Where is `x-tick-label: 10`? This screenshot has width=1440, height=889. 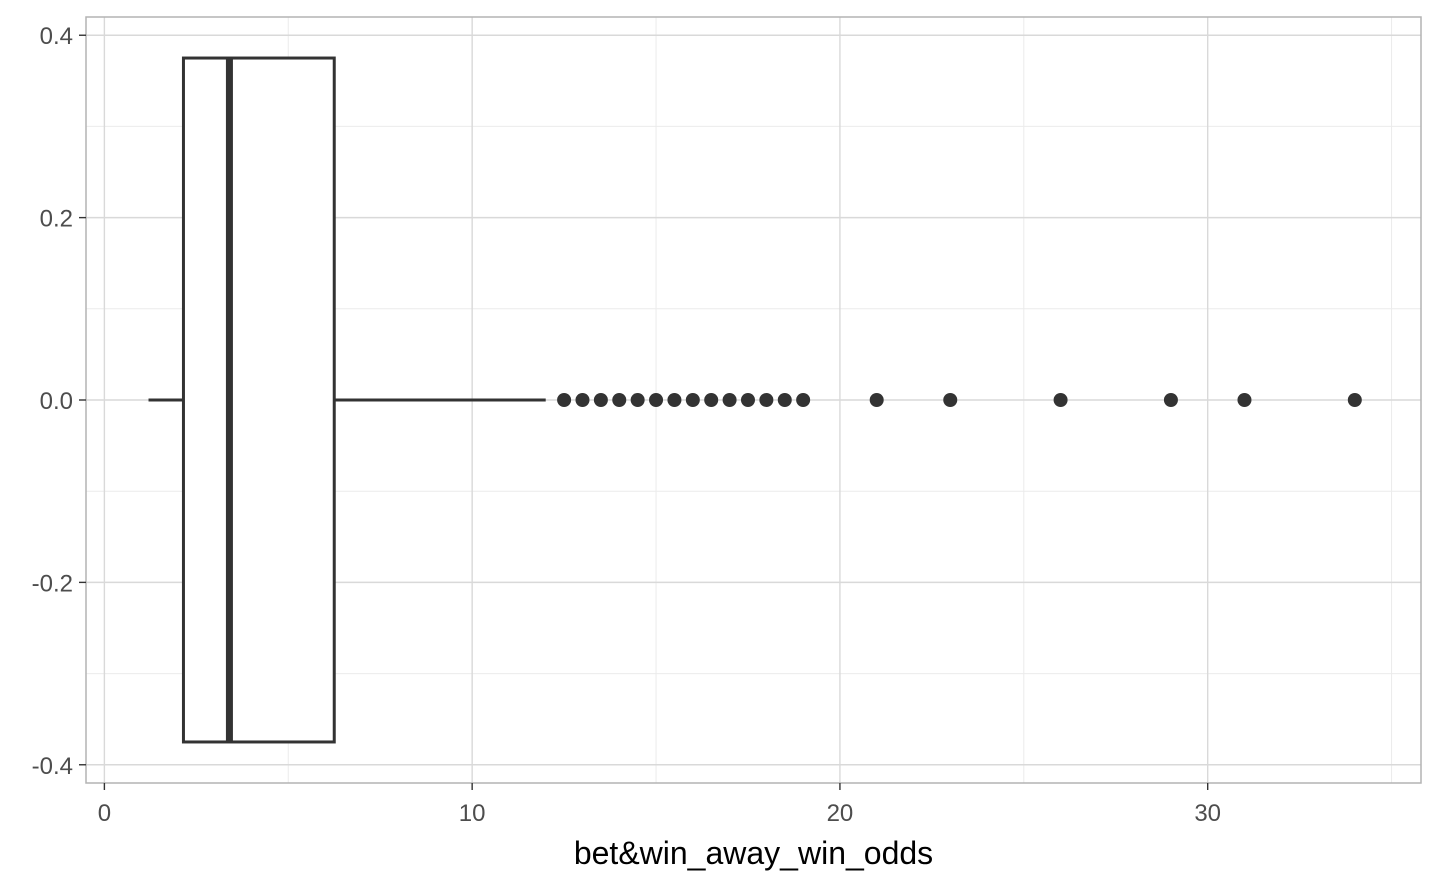 x-tick-label: 10 is located at coordinates (472, 813).